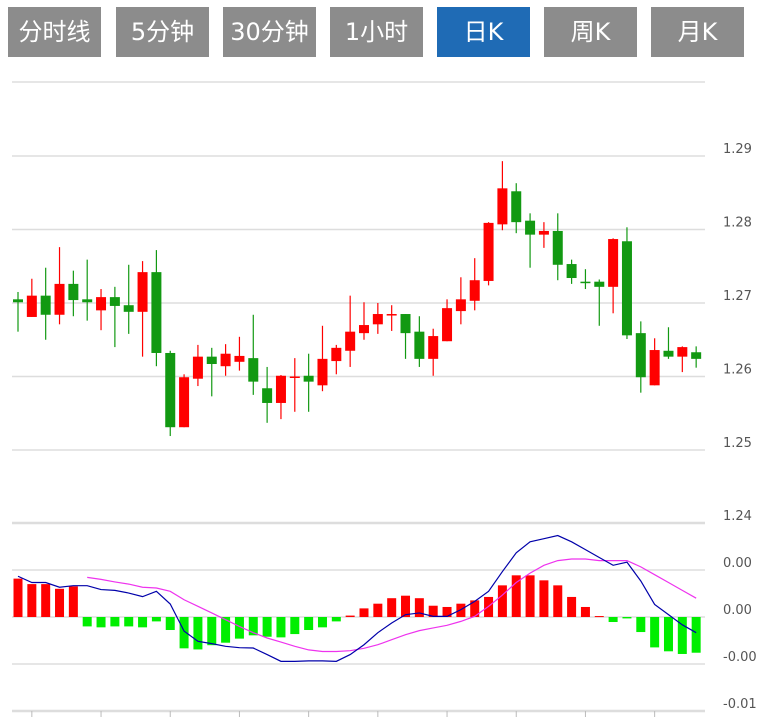  Describe the element at coordinates (697, 32) in the screenshot. I see `tab-monthly-k: 月K` at that location.